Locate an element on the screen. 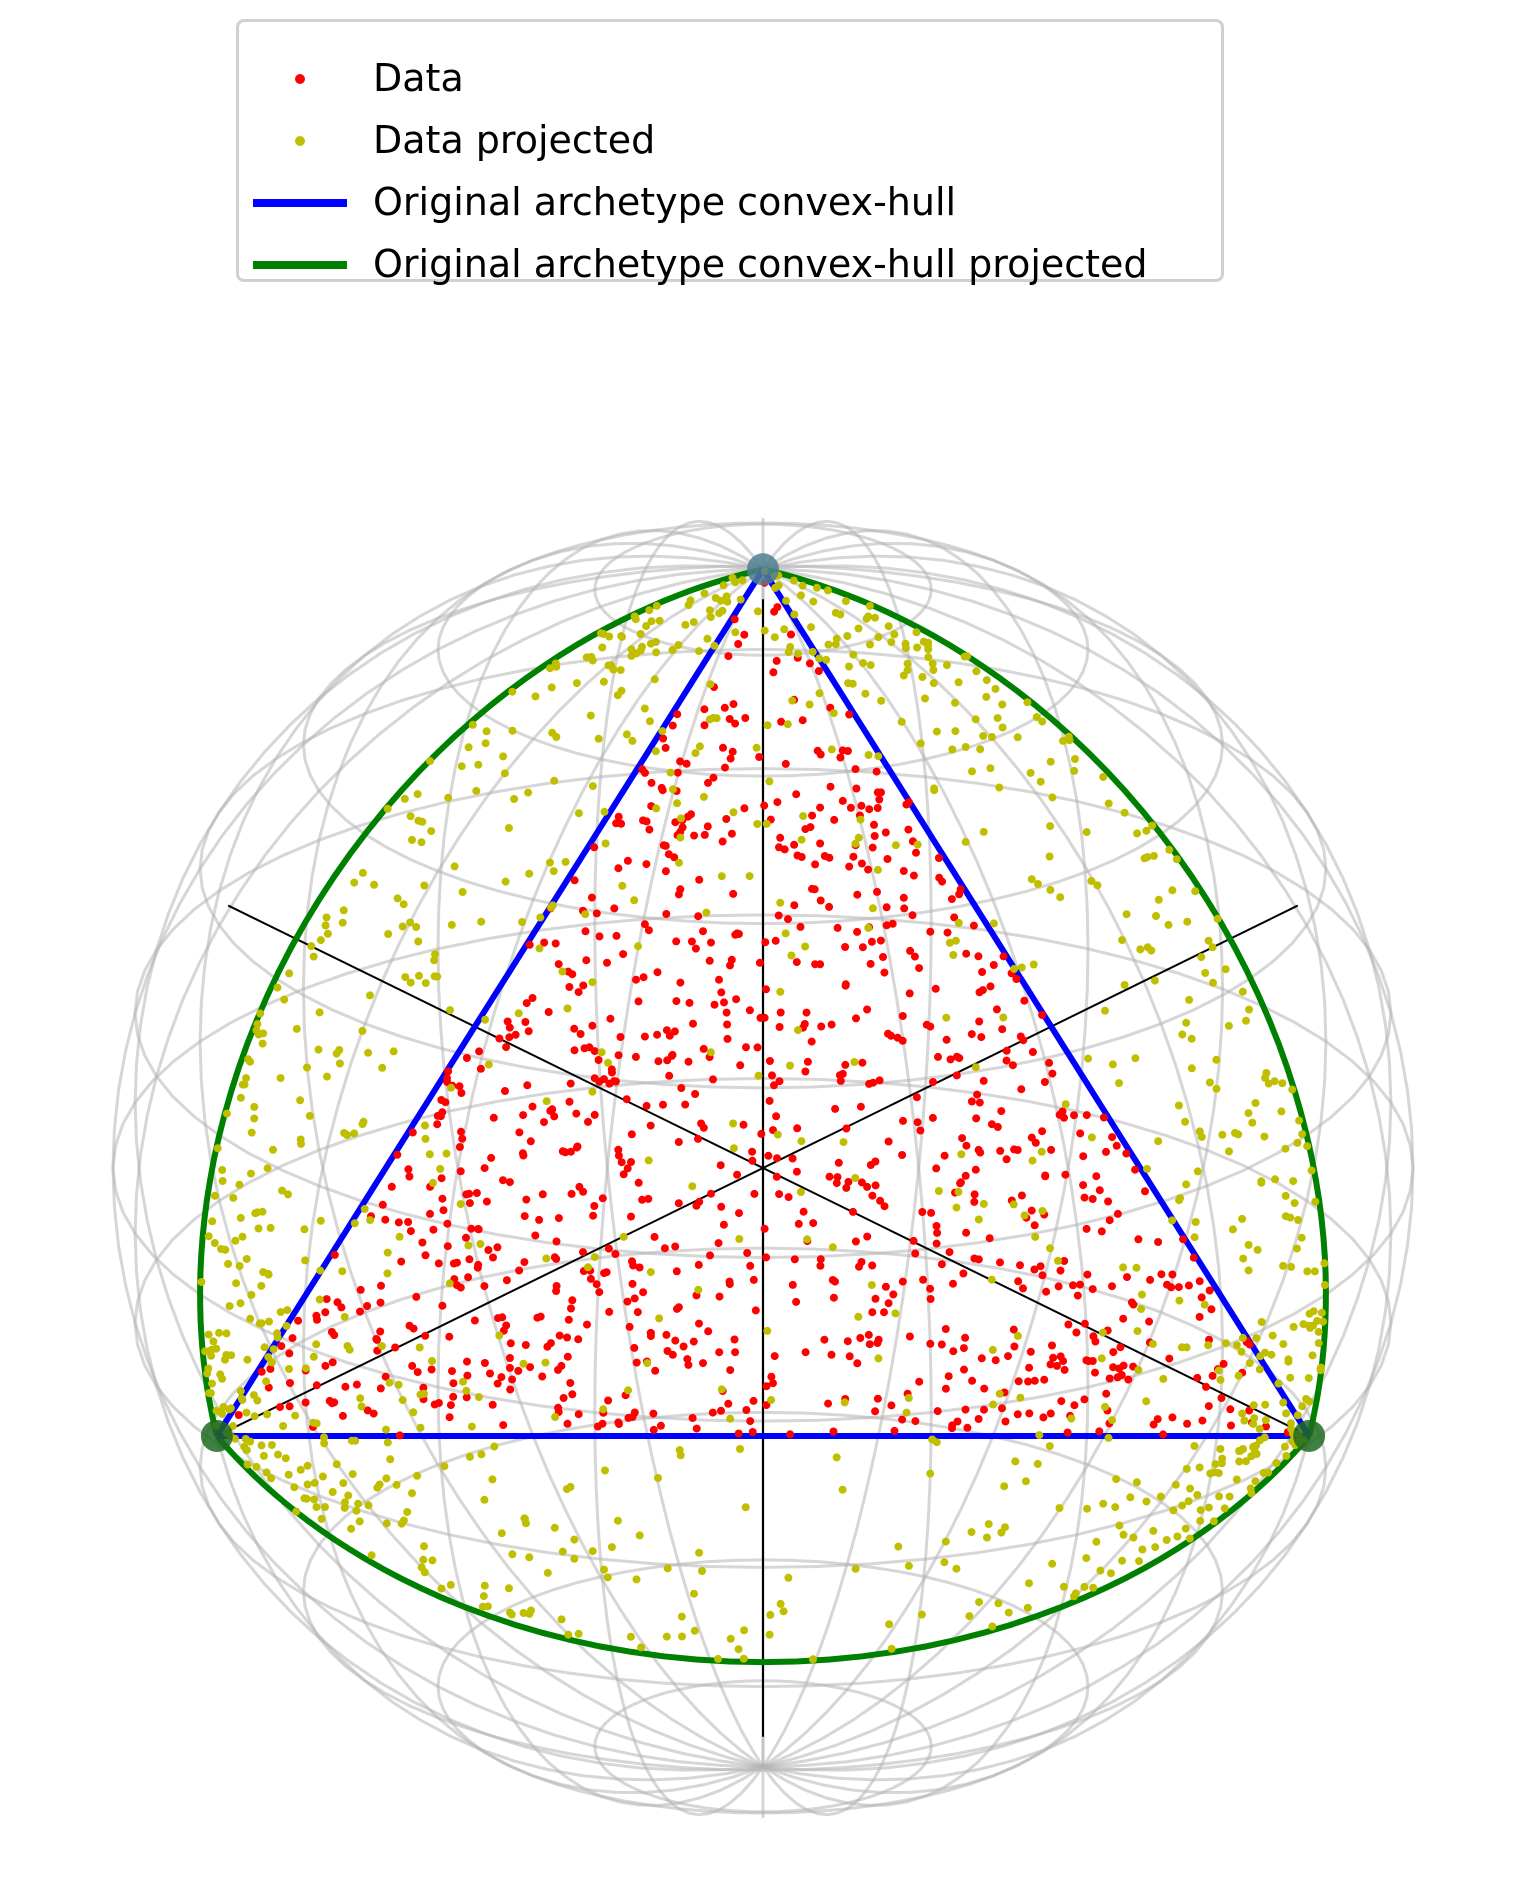  legend-label-hull: Original archetype convex-hull is located at coordinates (665, 202).